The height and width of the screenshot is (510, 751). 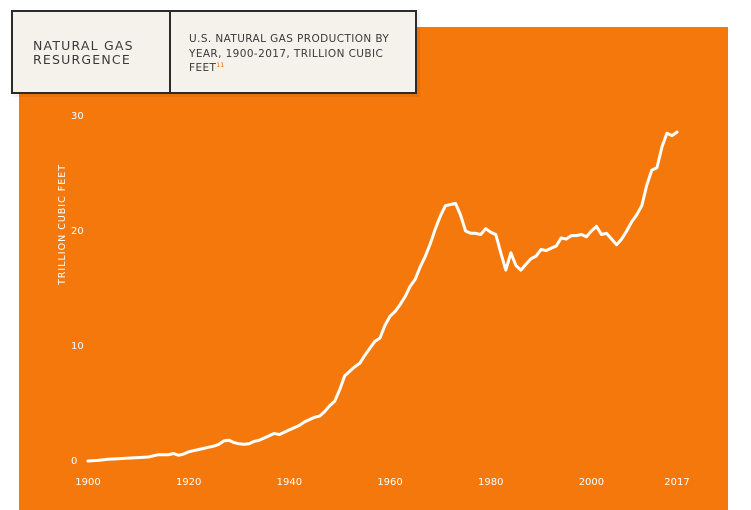 I want to click on x-tick-label: 1900, so click(x=87, y=482).